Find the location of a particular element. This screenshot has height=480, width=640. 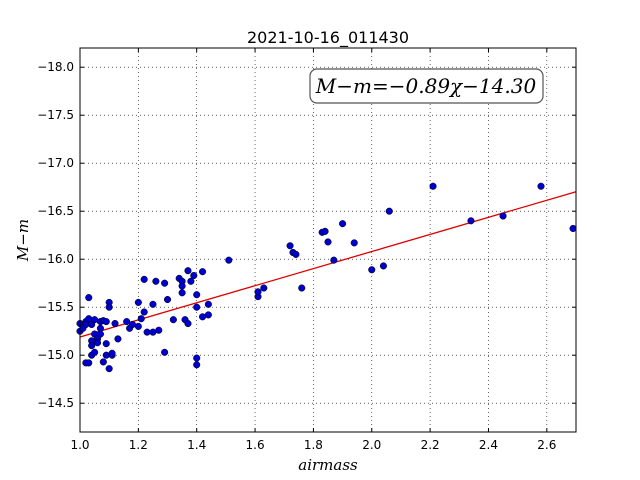

x-tick-label: 2.2 is located at coordinates (430, 445).